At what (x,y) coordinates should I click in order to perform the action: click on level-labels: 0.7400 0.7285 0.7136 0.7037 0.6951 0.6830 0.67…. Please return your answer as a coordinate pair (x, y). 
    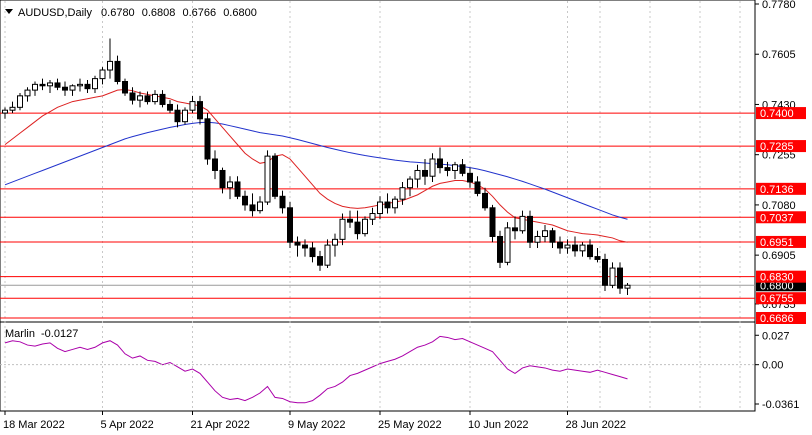
    Looking at the image, I should click on (781, 216).